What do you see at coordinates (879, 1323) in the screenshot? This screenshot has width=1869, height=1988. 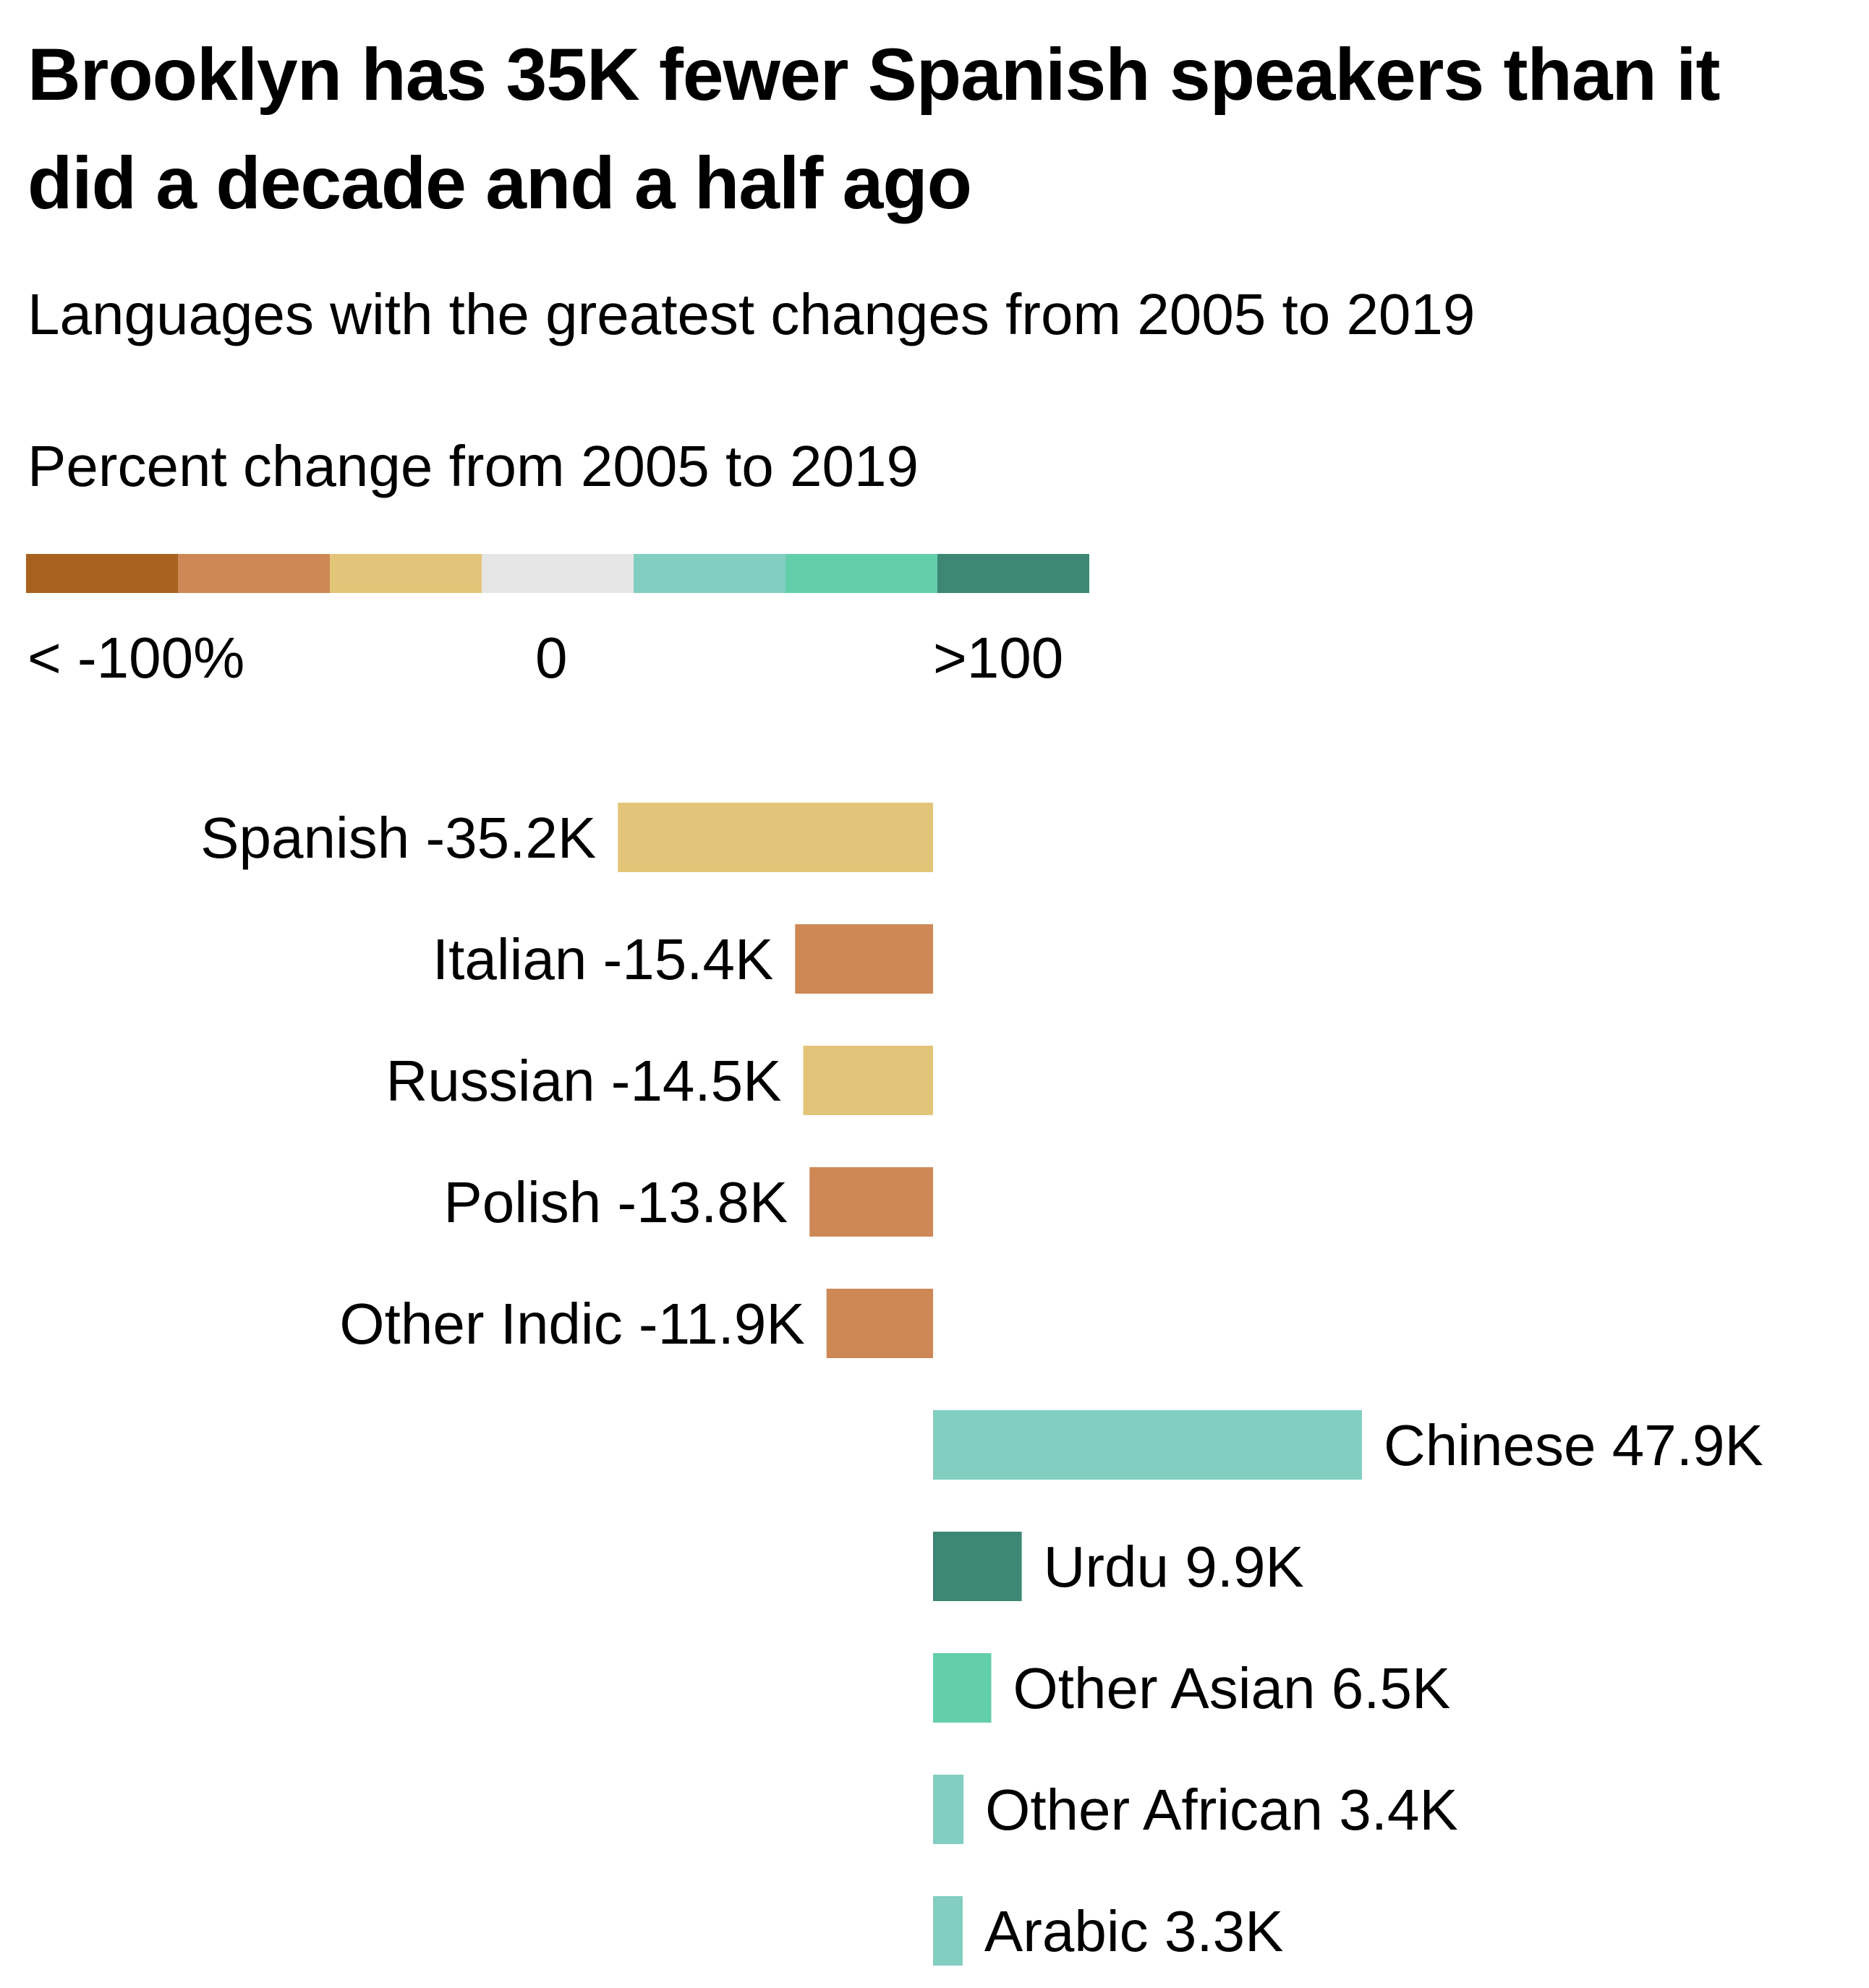 I see `bar-other-indic` at bounding box center [879, 1323].